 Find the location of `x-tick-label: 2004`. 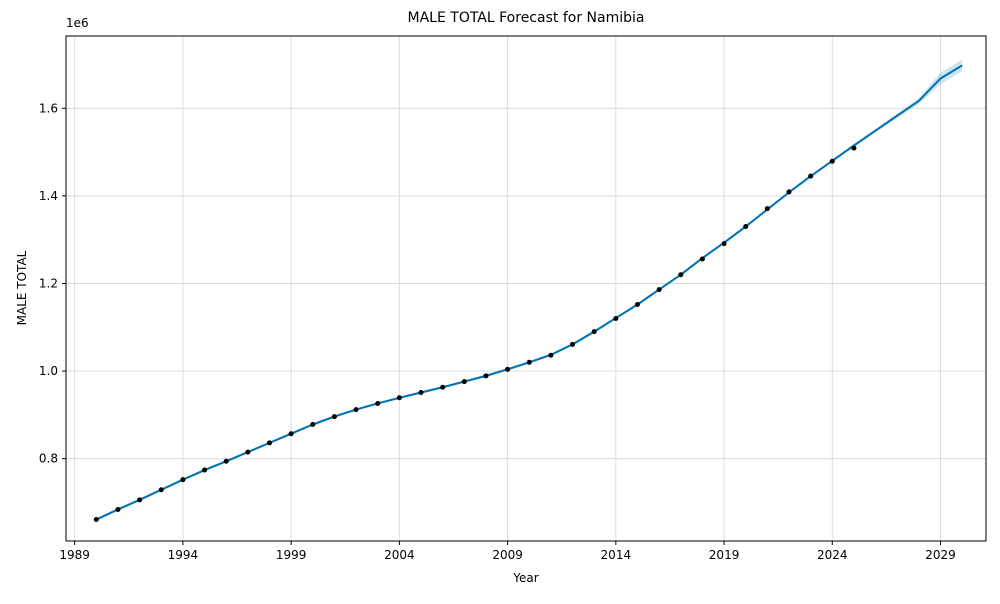

x-tick-label: 2004 is located at coordinates (399, 555).